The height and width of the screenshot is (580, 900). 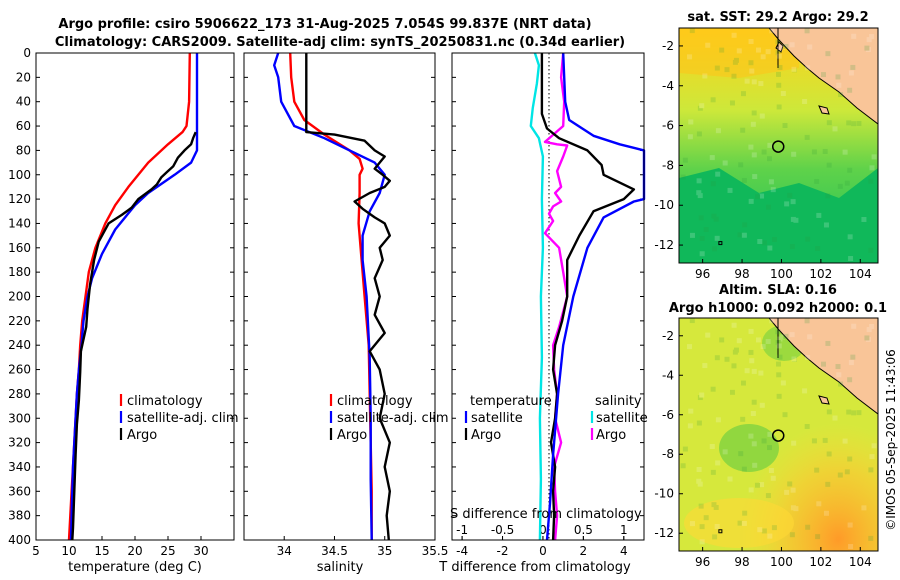 I want to click on legend-argo-label: Argo, so click(x=352, y=435).